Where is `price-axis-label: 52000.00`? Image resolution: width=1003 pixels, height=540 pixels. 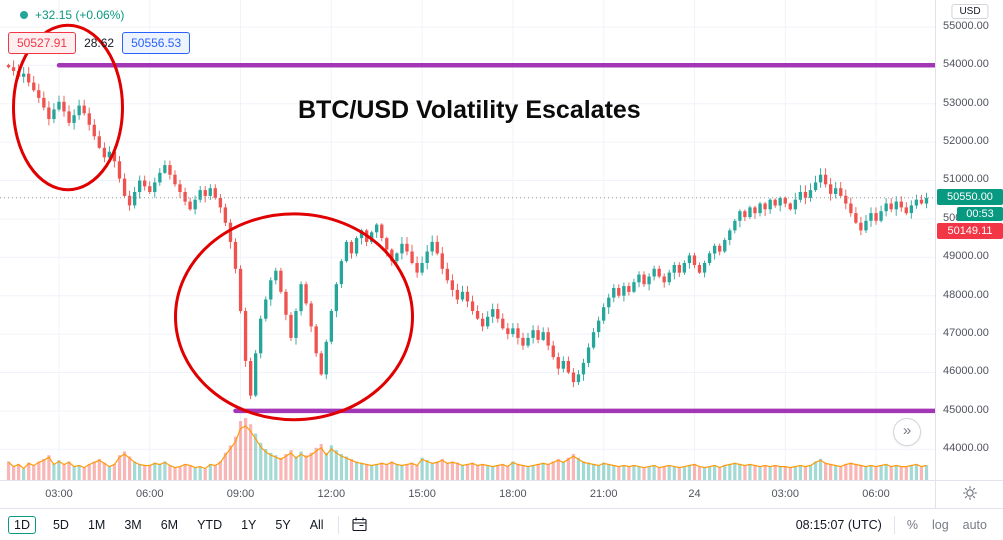
price-axis-label: 52000.00 is located at coordinates (966, 141).